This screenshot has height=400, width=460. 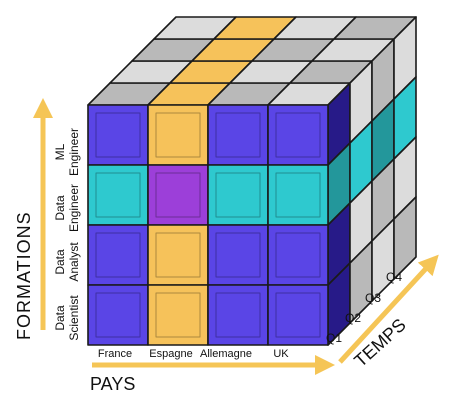 I want to click on quarter-label-q3: Q3, so click(x=373, y=298).